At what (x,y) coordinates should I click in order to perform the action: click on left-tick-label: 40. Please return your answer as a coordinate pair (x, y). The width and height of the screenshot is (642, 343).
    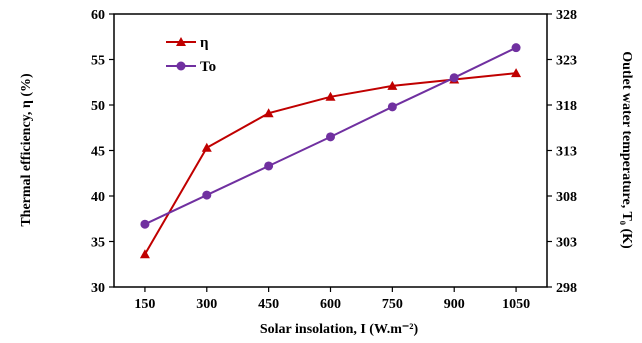
    Looking at the image, I should click on (98, 197).